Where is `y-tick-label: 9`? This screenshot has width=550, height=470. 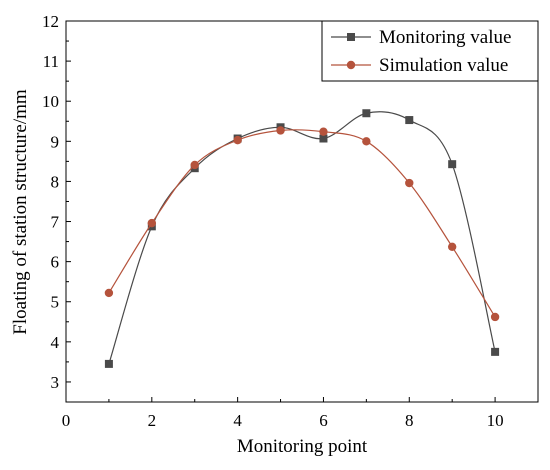
y-tick-label: 9 is located at coordinates (55, 141).